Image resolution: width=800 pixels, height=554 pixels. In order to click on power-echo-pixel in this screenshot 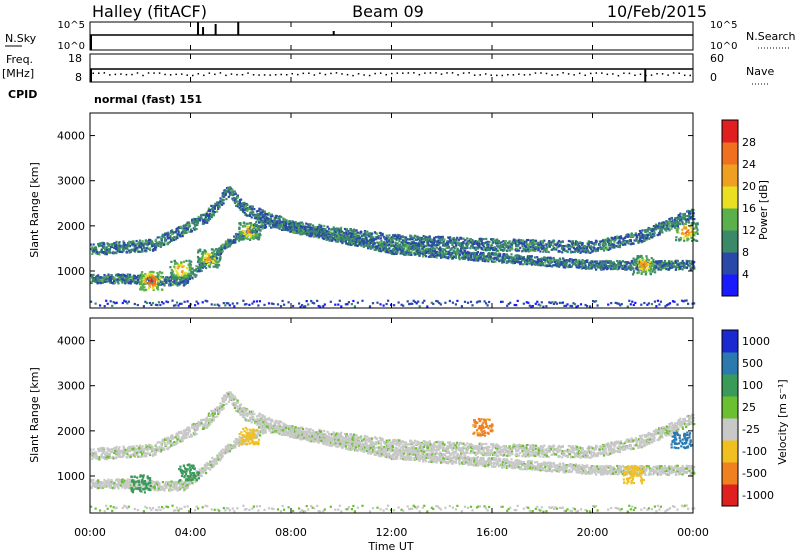, I will do `click(158, 275)`.